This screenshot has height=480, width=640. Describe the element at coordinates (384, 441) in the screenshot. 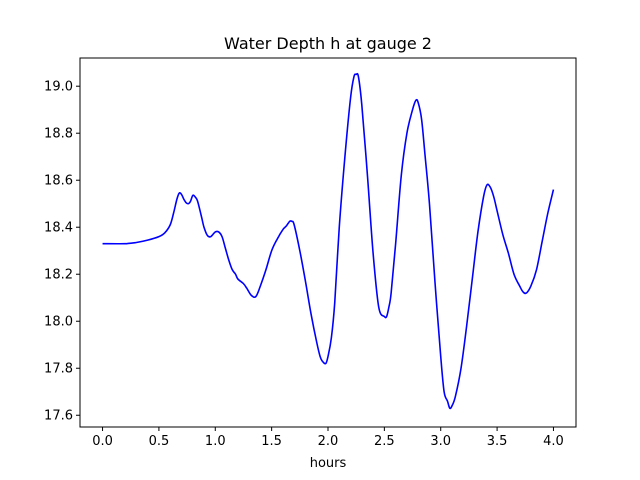

I see `x-tick-label: 2.5` at that location.